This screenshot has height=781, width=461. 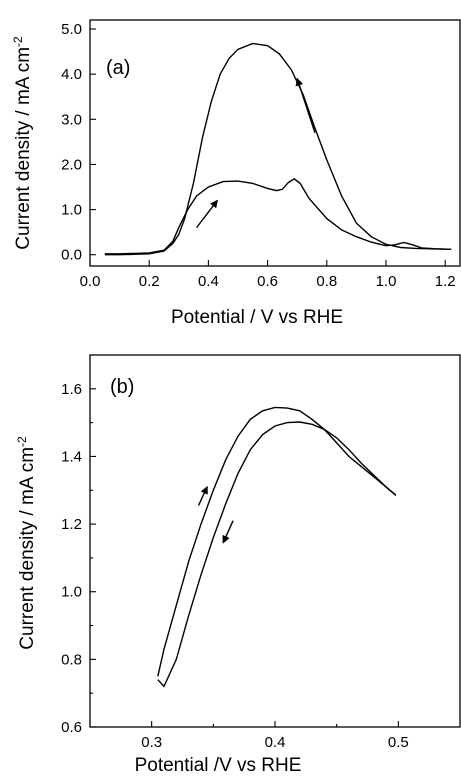 What do you see at coordinates (71, 524) in the screenshot?
I see `panel-b-y-tick-label: 1.2` at bounding box center [71, 524].